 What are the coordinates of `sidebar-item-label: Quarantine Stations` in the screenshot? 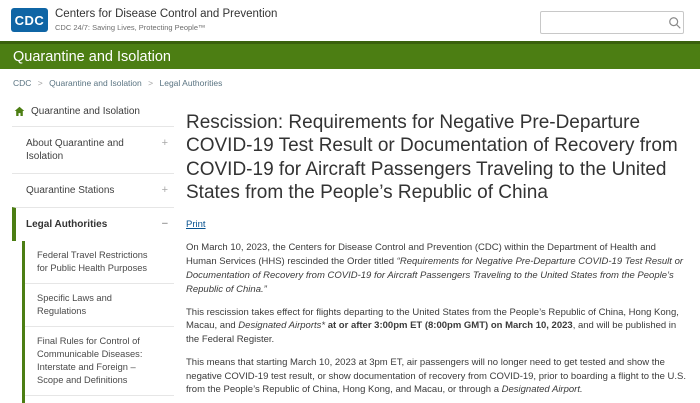 It's located at (70, 190).